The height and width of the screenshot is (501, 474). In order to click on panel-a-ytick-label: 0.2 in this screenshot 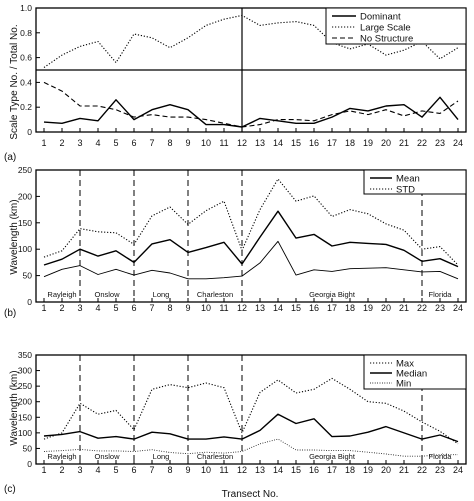, I will do `click(26, 107)`.